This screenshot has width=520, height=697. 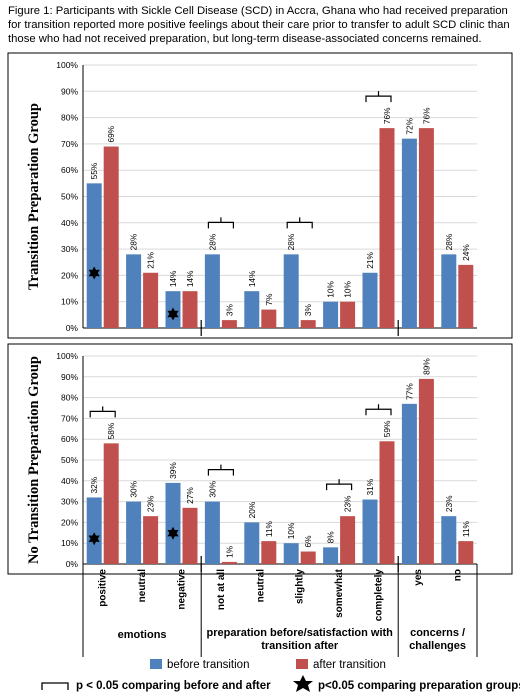 What do you see at coordinates (260, 586) in the screenshot?
I see `x-category-label: neutral` at bounding box center [260, 586].